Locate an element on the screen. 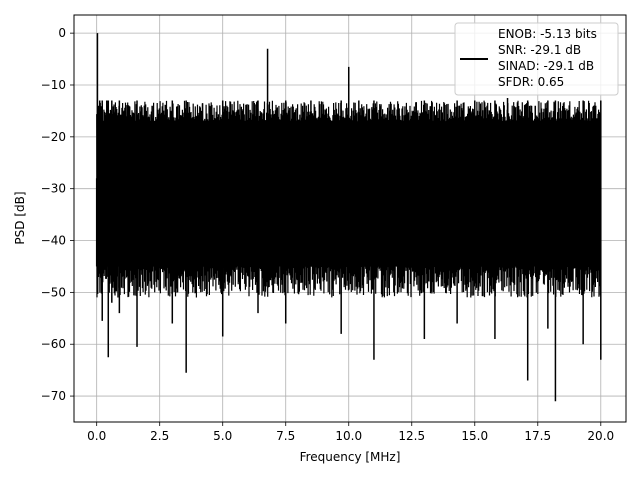 This screenshot has width=640, height=480. y-tick-label: −40 is located at coordinates (53, 241).